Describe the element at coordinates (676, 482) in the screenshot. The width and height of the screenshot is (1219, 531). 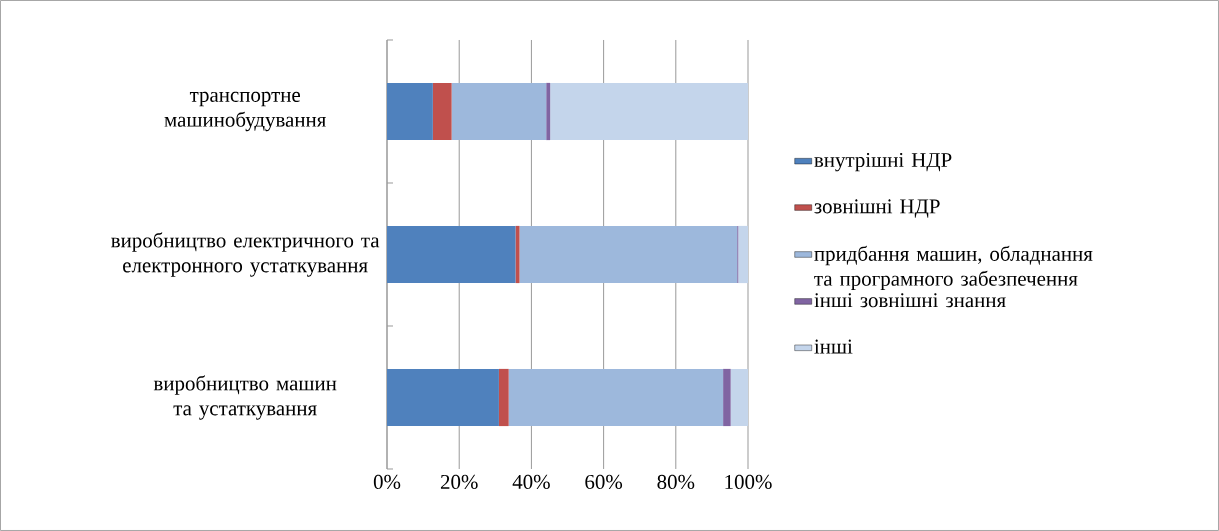
I see `x-tick-label: 80%` at that location.